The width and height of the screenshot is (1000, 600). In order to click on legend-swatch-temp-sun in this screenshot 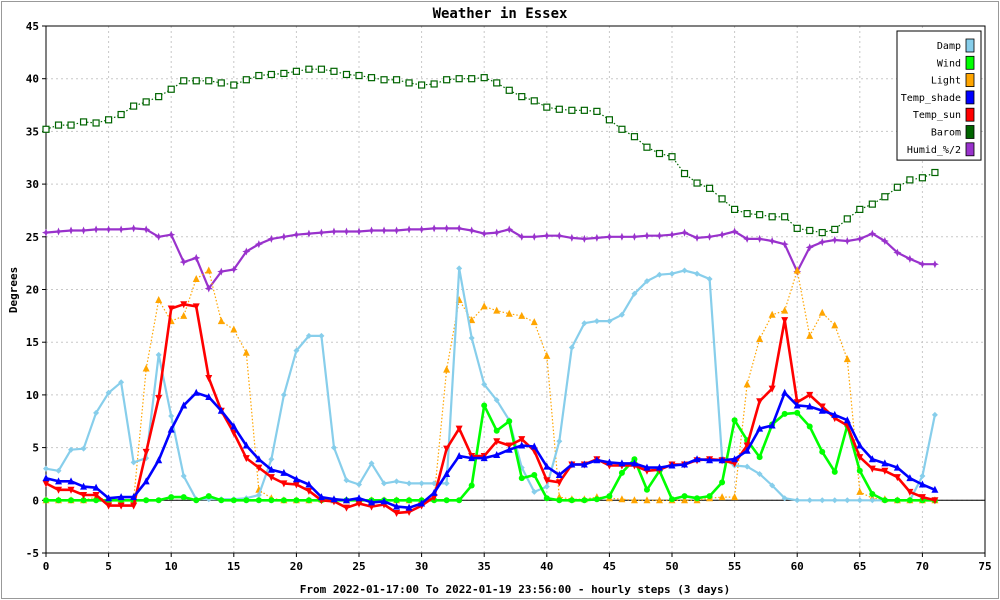, I will do `click(970, 114)`.